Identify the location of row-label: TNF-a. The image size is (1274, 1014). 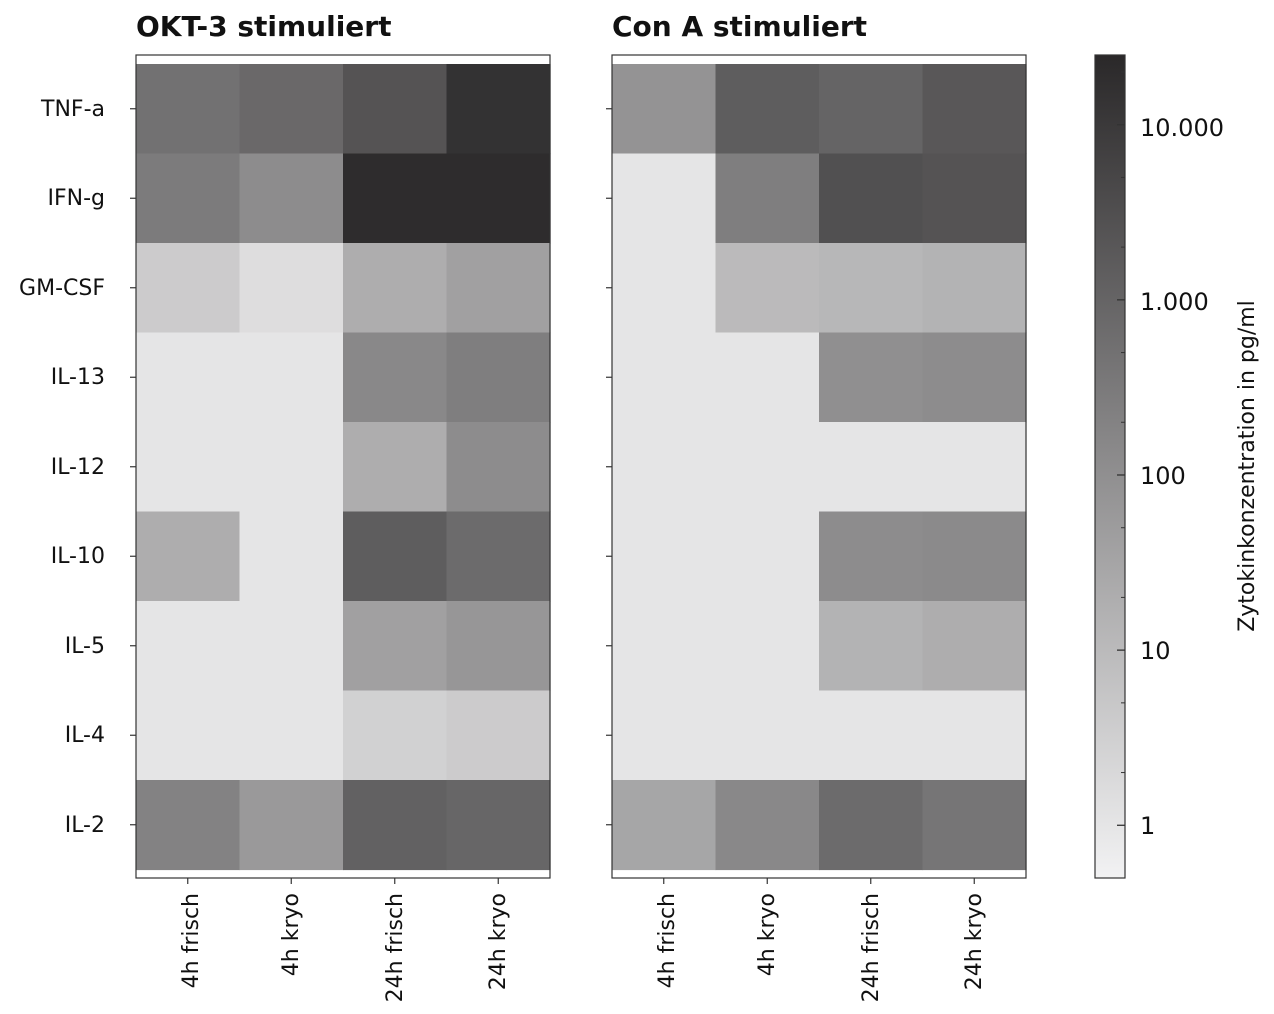
(72, 109).